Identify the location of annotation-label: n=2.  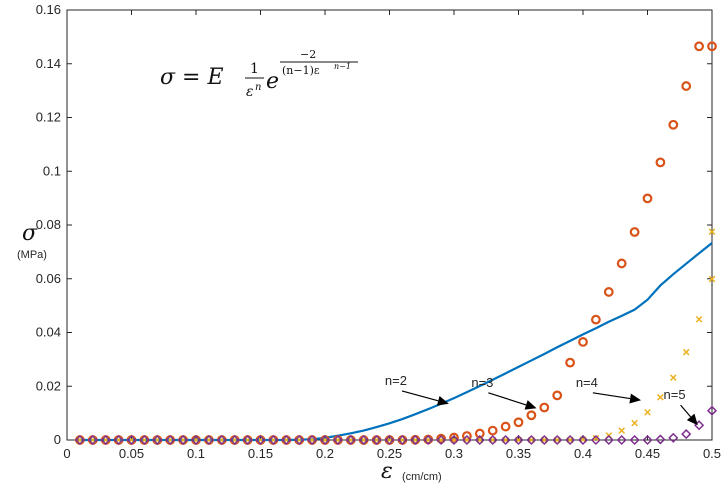
(396, 380).